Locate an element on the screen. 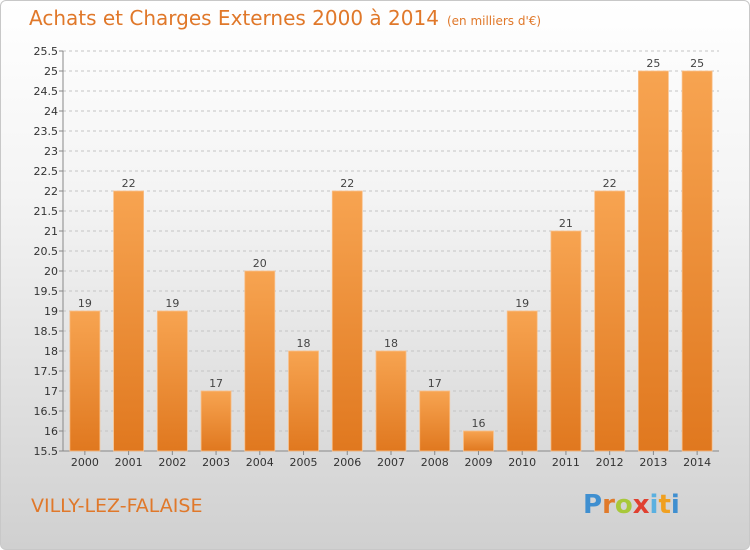 The height and width of the screenshot is (550, 750). x-tick-label: 2001 is located at coordinates (129, 462).